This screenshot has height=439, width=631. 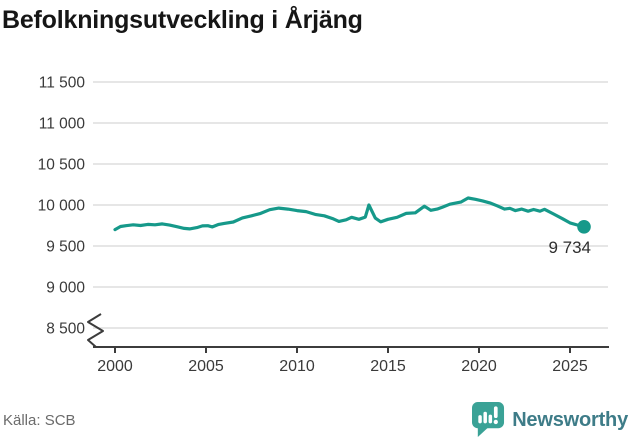 What do you see at coordinates (115, 366) in the screenshot?
I see `x-axis-tick-label: 2000` at bounding box center [115, 366].